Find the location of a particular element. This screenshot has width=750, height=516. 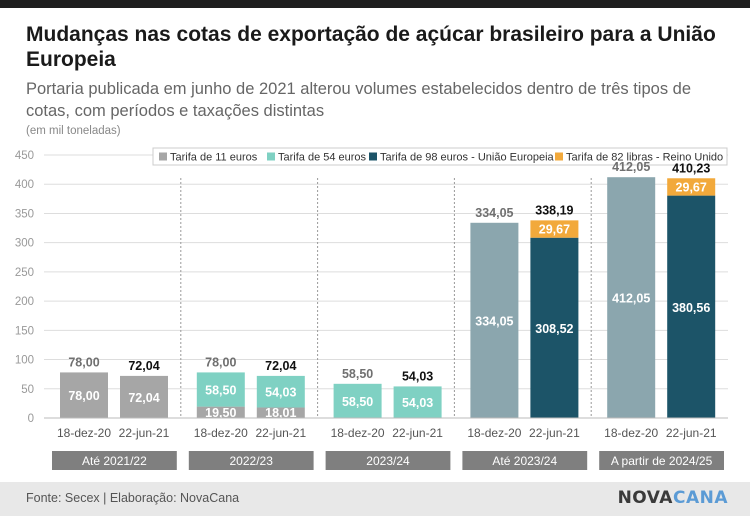

y-tick-label: 100 is located at coordinates (24, 361).